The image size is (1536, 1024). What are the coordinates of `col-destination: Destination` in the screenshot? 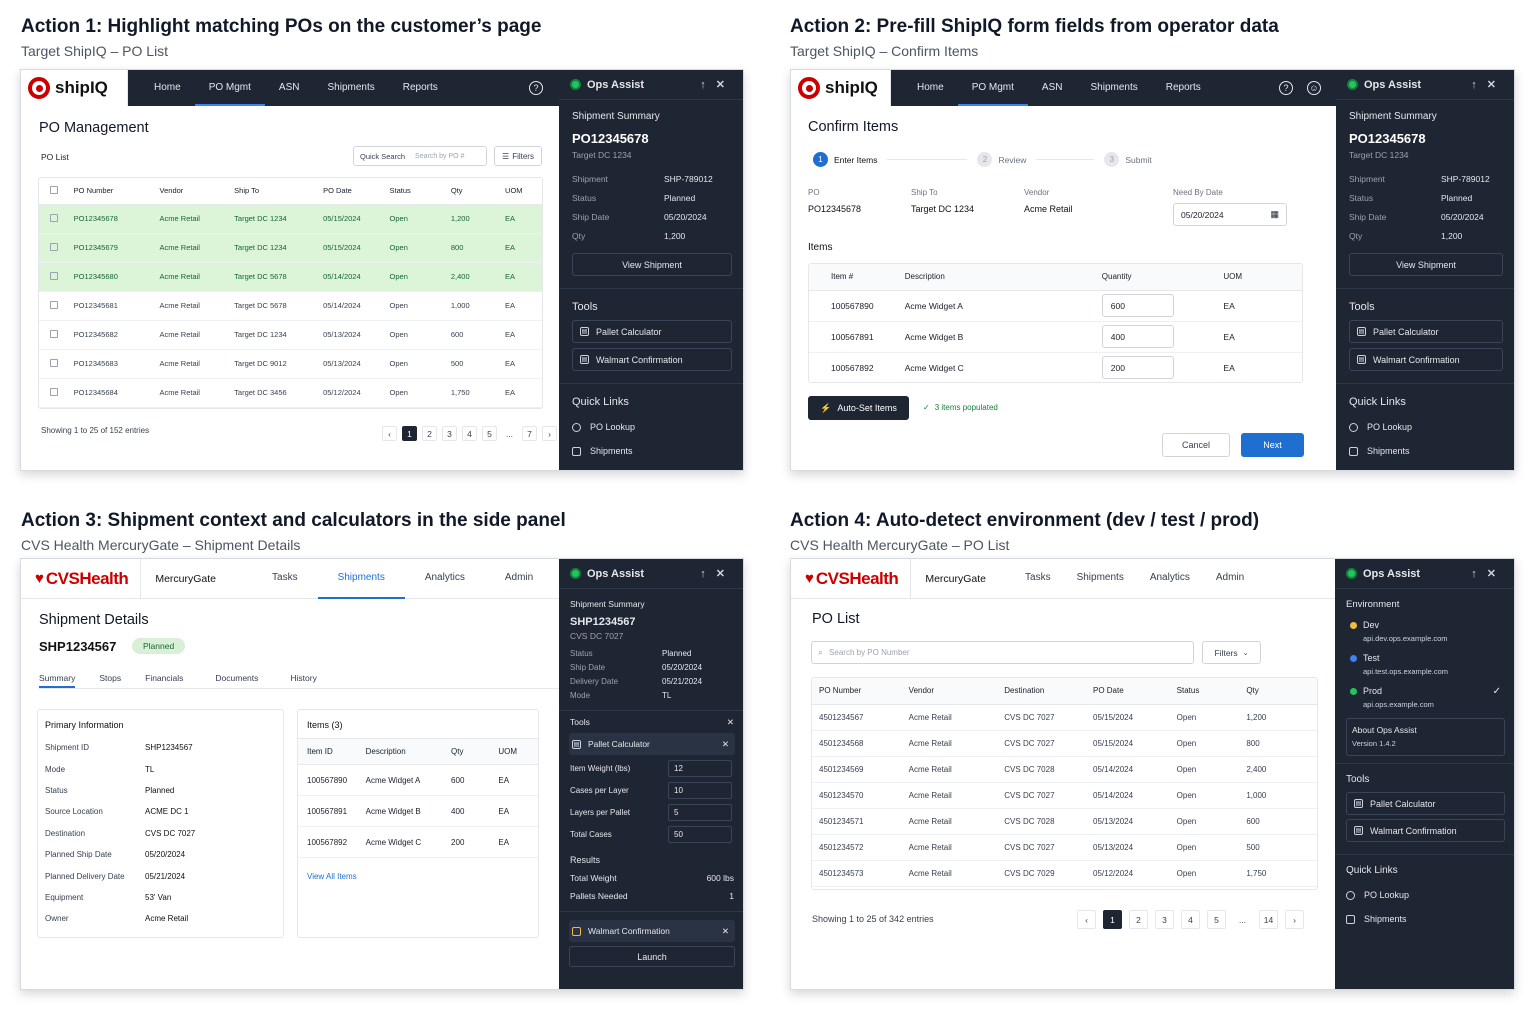 It's located at (1024, 691).